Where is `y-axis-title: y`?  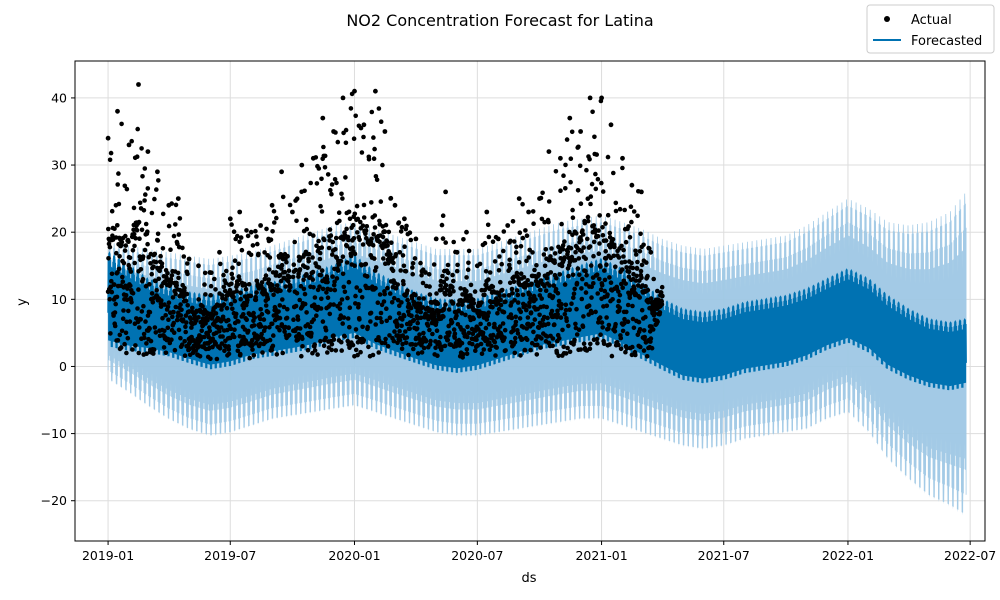
y-axis-title: y is located at coordinates (22, 302).